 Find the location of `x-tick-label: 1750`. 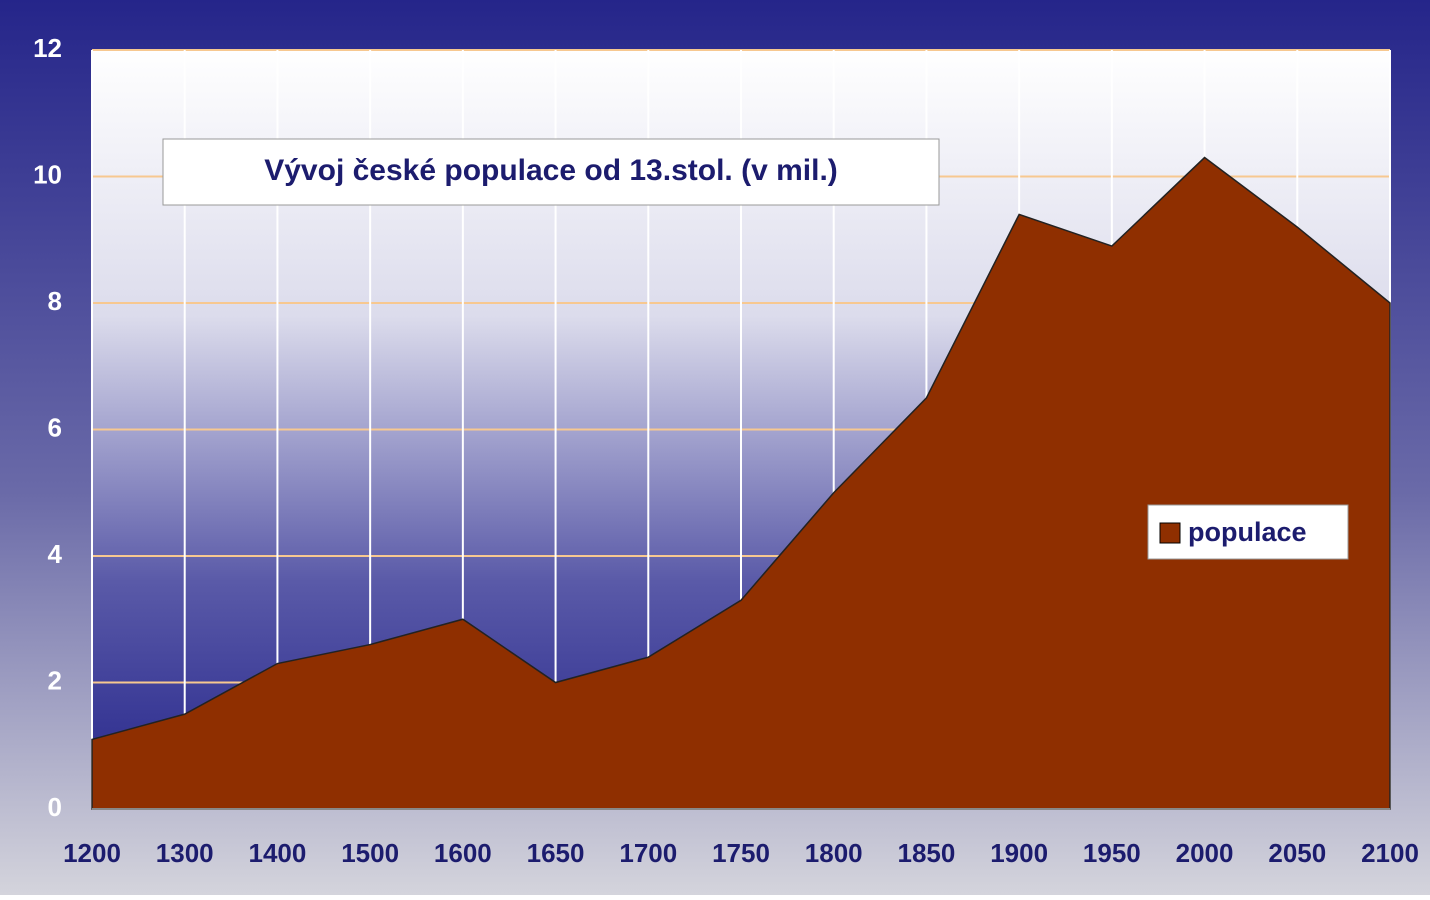

x-tick-label: 1750 is located at coordinates (741, 853).